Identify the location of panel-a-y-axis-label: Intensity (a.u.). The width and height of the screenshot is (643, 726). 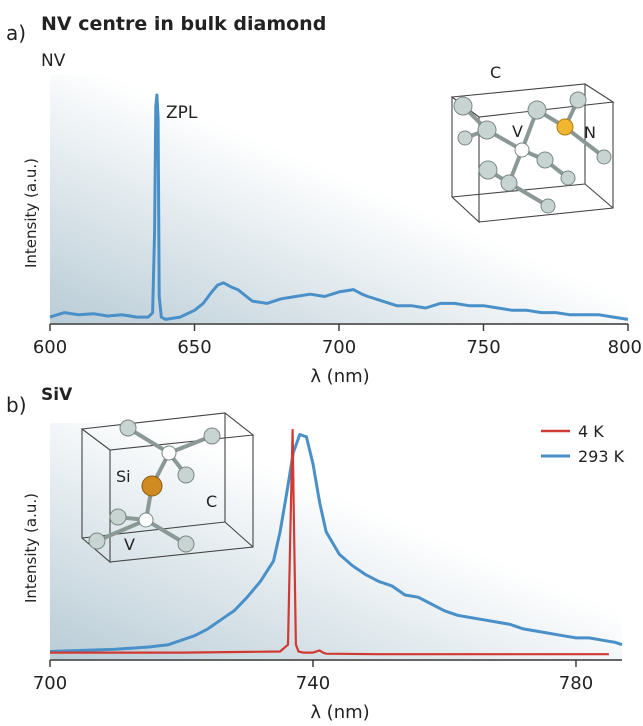
(31, 213).